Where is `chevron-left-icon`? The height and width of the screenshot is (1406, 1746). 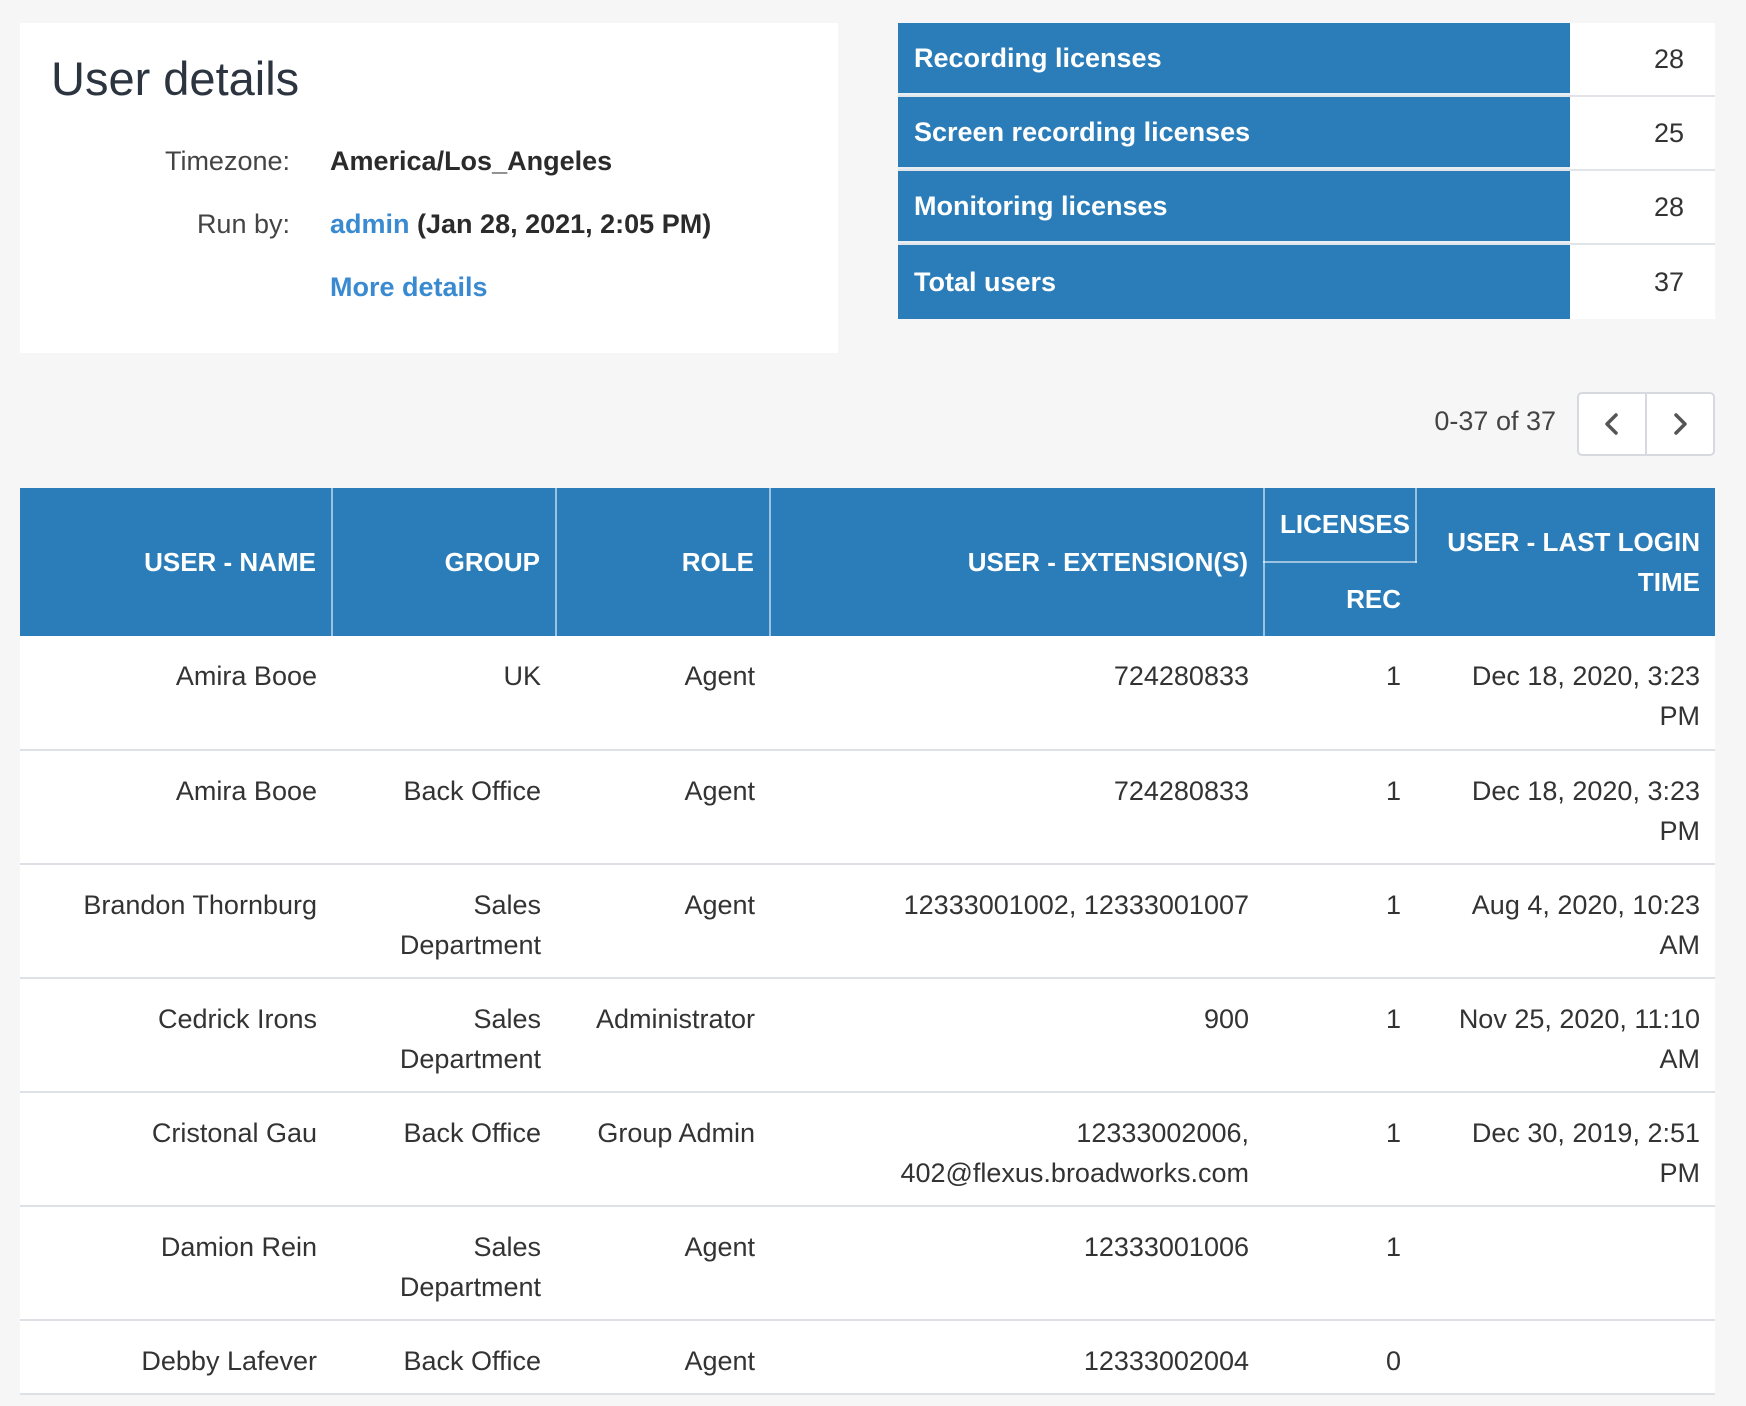
chevron-left-icon is located at coordinates (1611, 424).